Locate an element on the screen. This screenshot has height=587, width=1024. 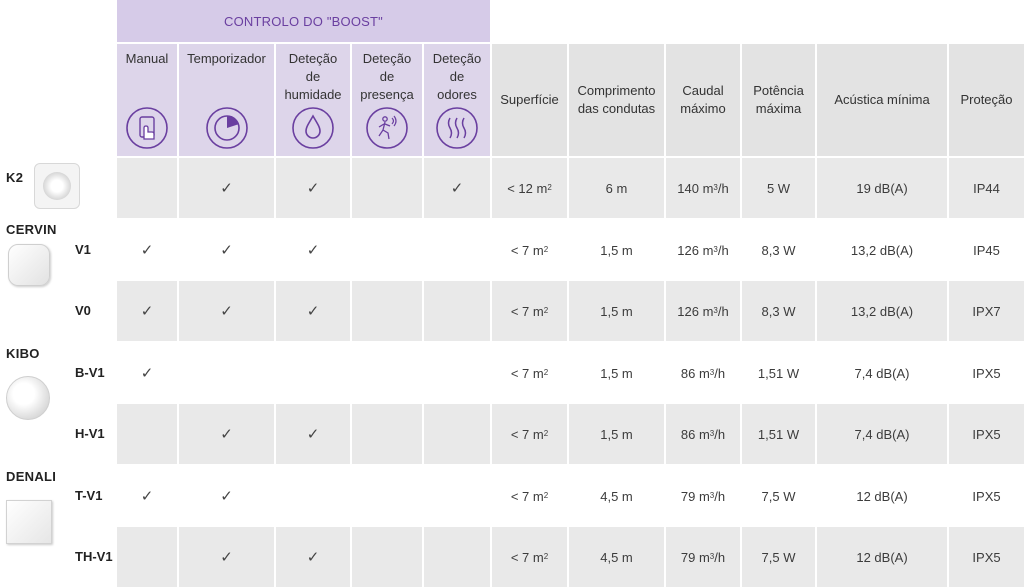
header-duct-length-label: Comprimento das condutas is located at coordinates (616, 99).